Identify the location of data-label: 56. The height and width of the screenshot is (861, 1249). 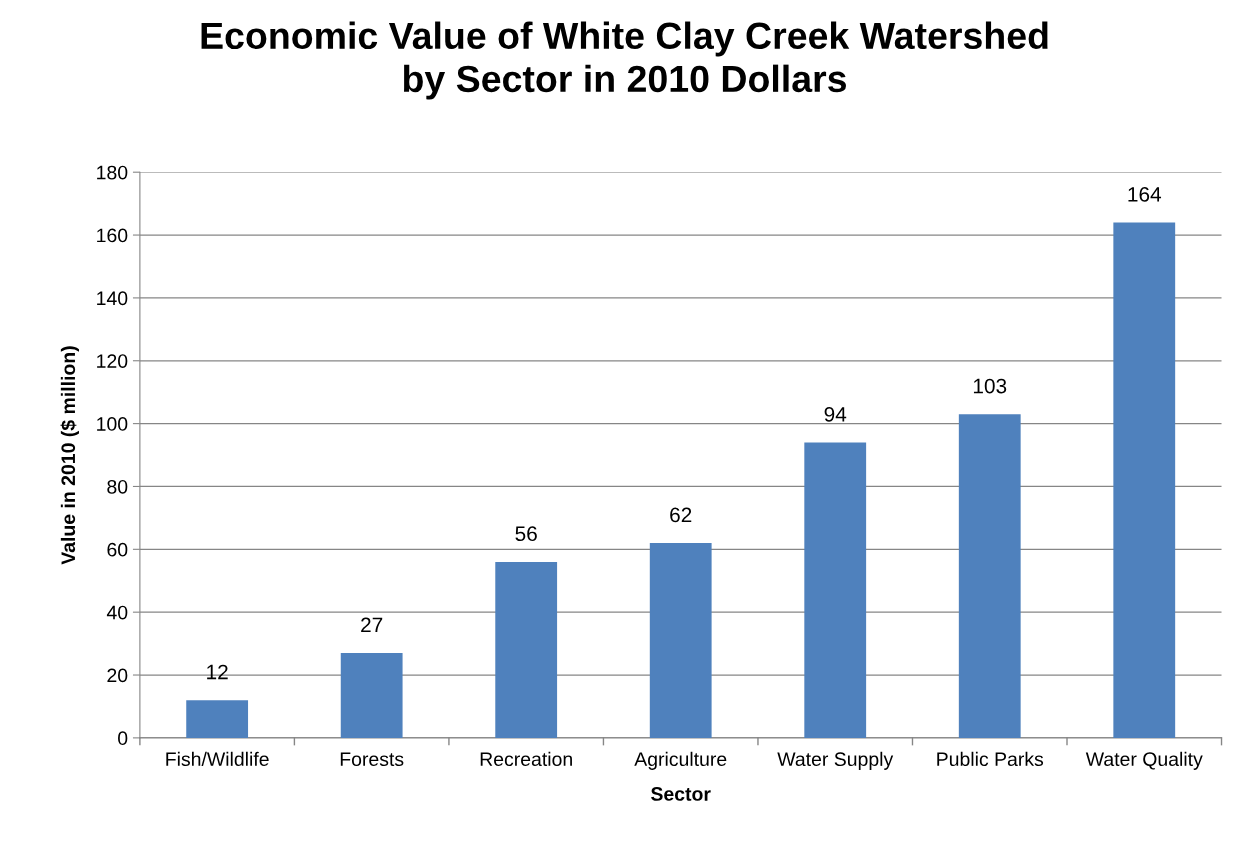
(526, 534).